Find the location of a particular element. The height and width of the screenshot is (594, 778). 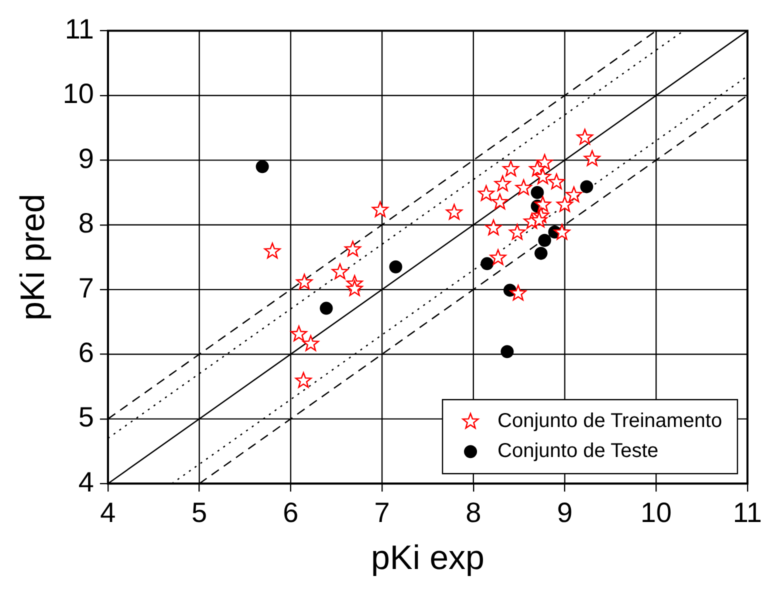

y-axis-title: pKi pred is located at coordinates (33, 257).